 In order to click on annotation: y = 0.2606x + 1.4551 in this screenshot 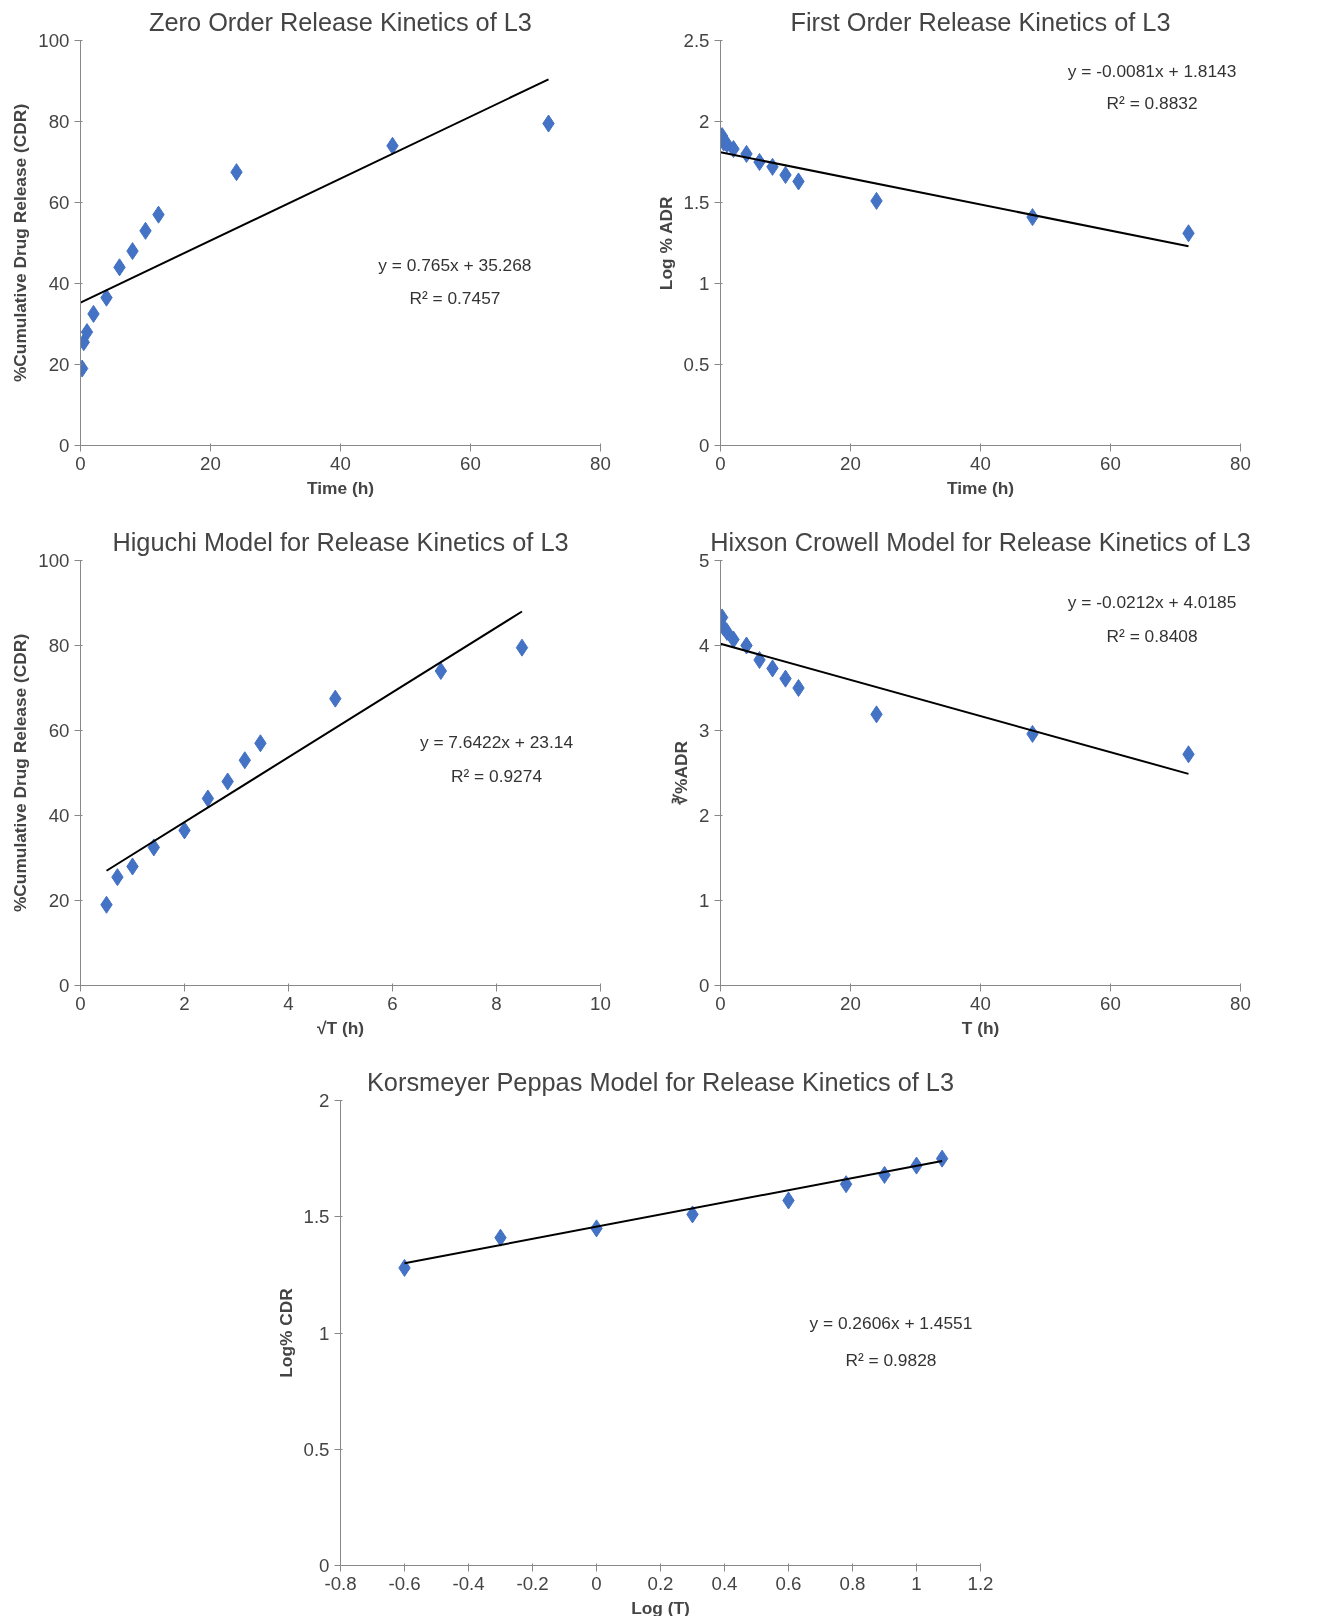, I will do `click(891, 1323)`.